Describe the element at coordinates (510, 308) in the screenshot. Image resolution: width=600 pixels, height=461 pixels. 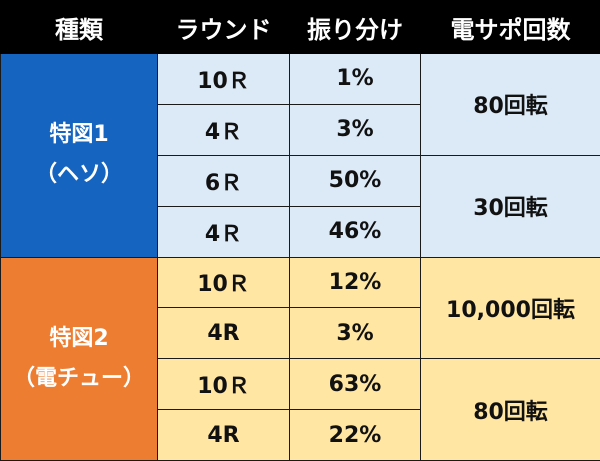
I see `support-cell: 10,000回転` at that location.